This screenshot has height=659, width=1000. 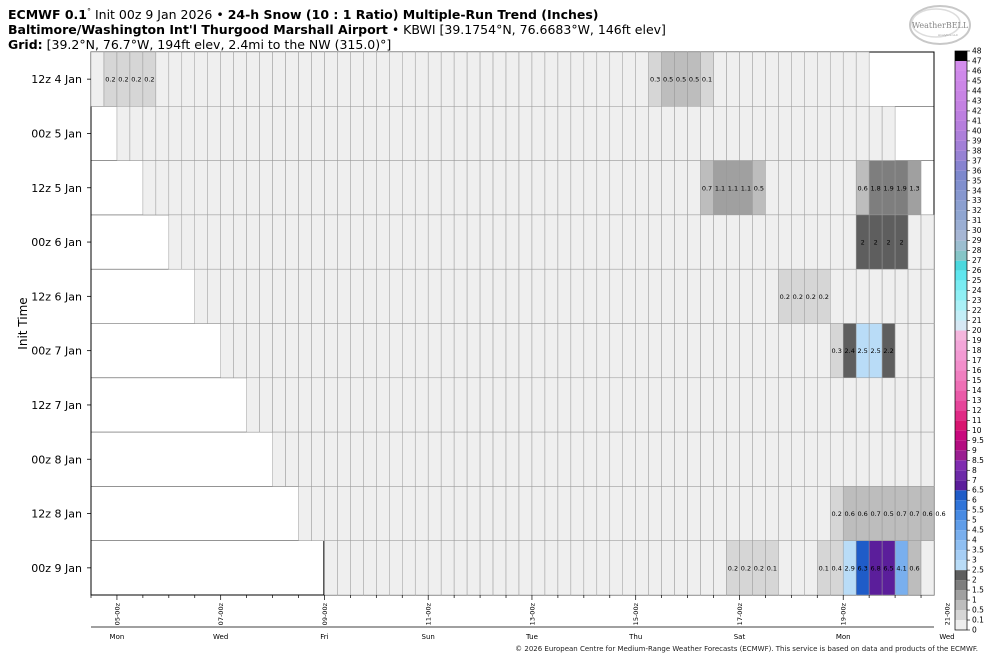 I want to click on y-tick-label: 12z 5 Jan, so click(x=56, y=188).